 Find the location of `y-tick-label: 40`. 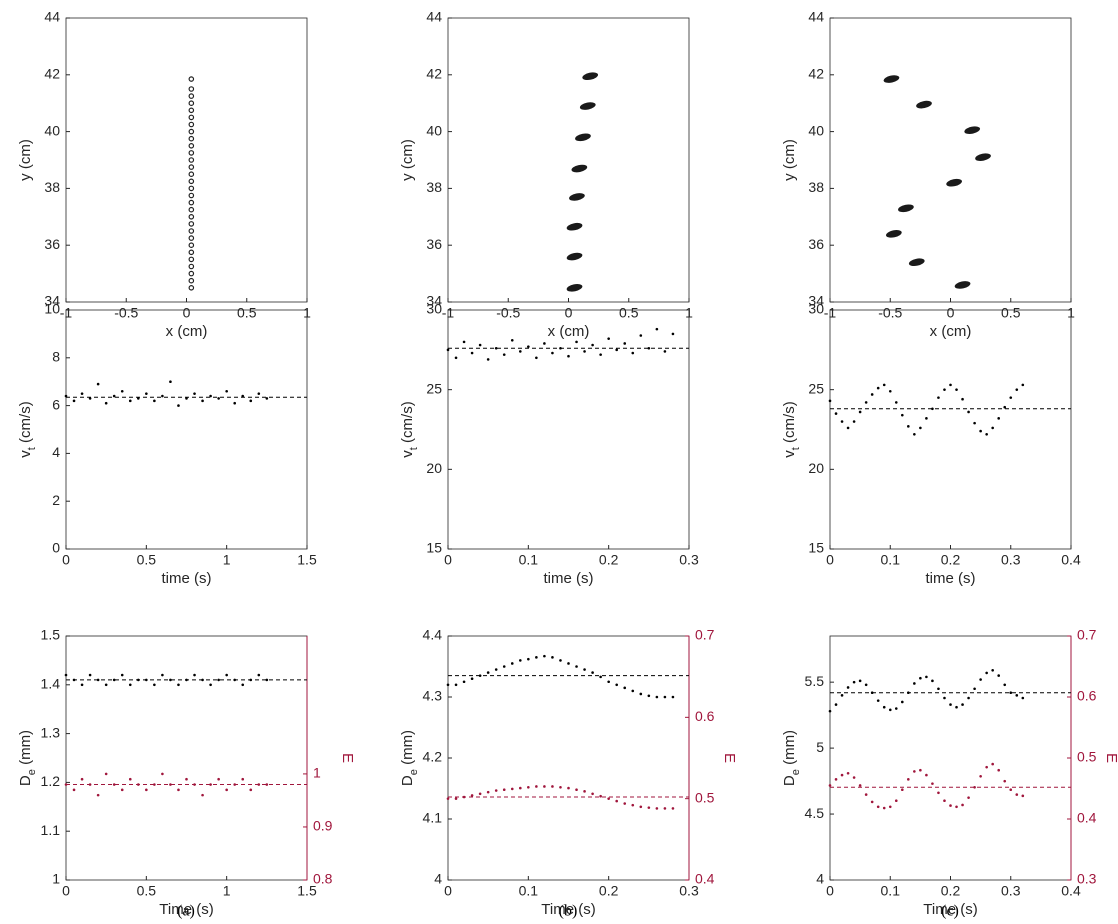

y-tick-label: 40 is located at coordinates (434, 130).